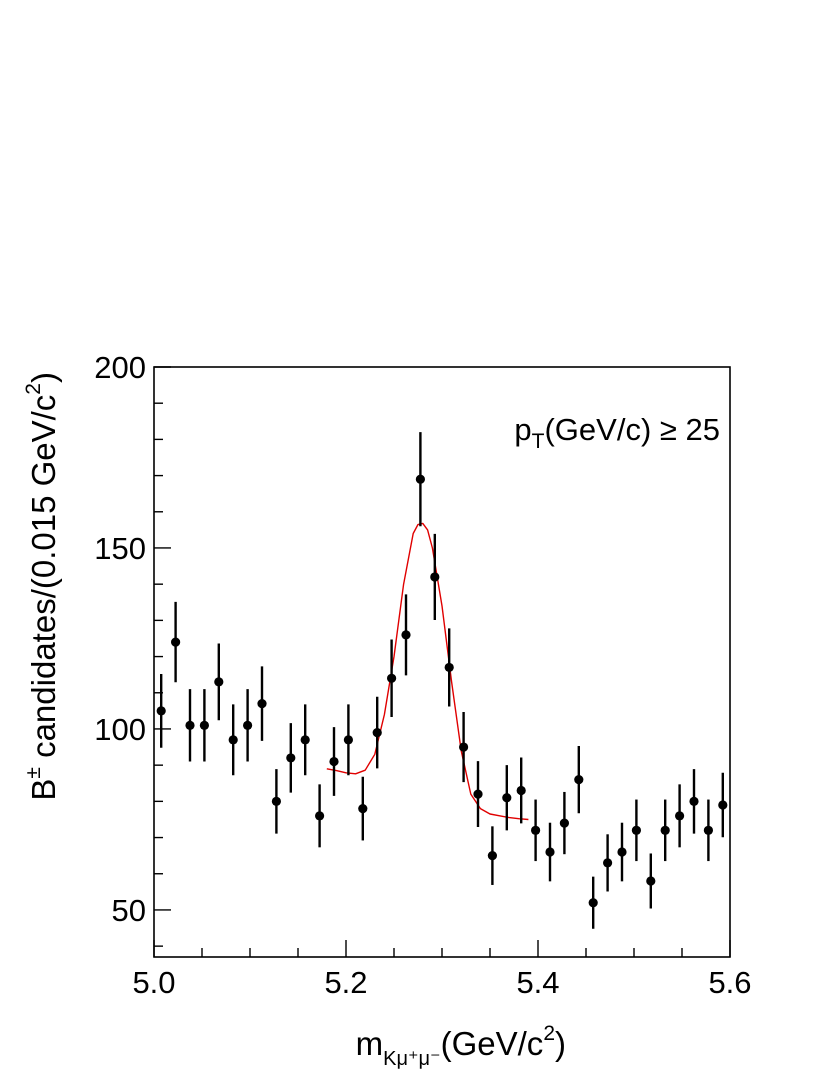  Describe the element at coordinates (537, 982) in the screenshot. I see `x-tick-label: 5.4` at that location.